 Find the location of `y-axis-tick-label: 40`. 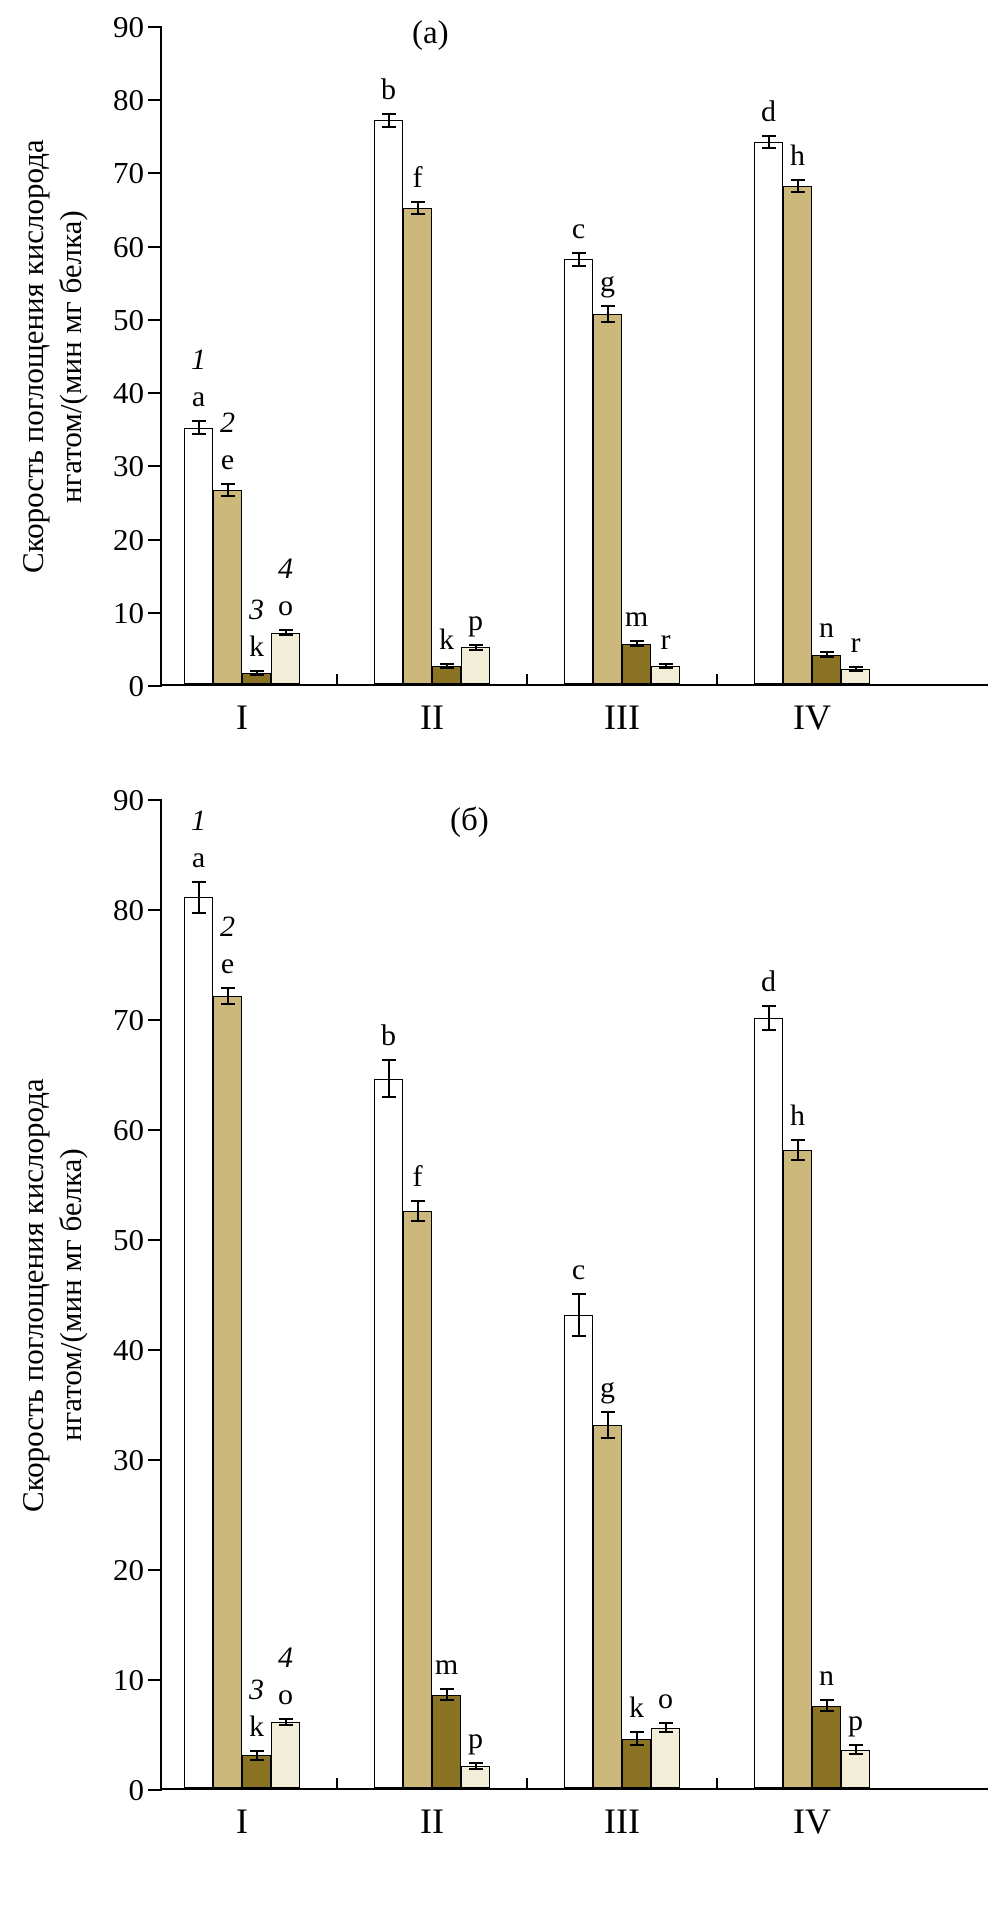

y-axis-tick-label: 40 is located at coordinates (128, 393).